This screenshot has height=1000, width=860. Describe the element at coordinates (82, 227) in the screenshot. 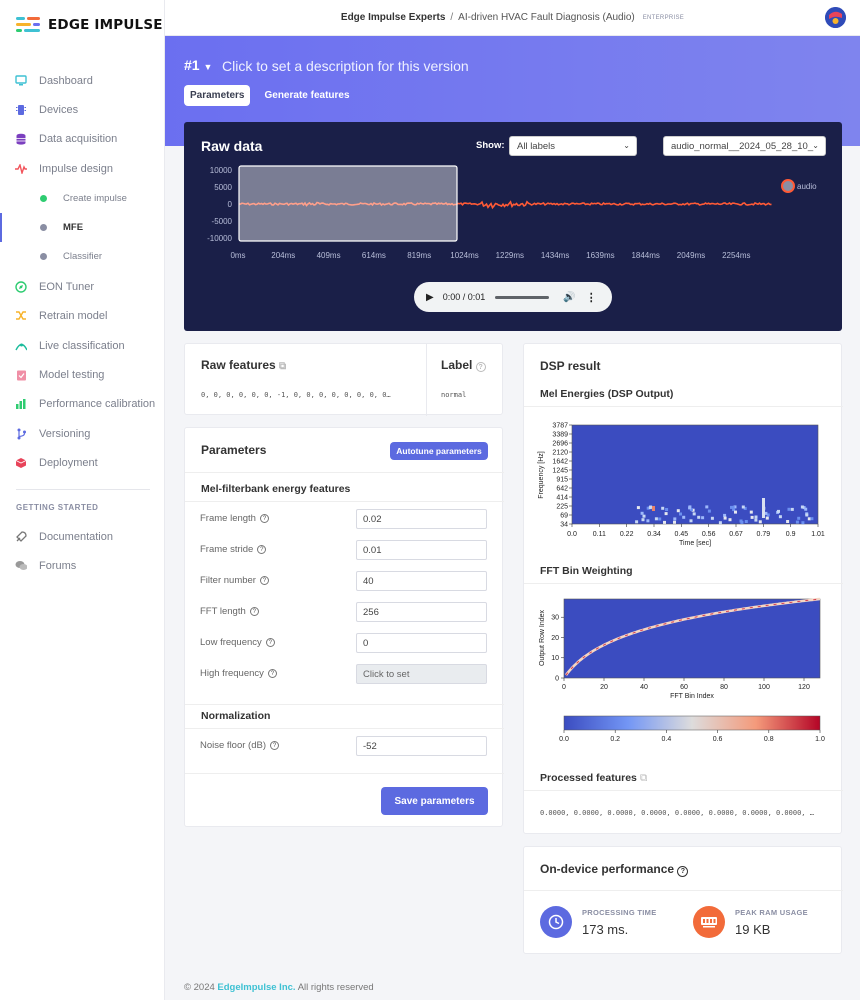

I see `sidebar-item-mfe: MFE` at that location.